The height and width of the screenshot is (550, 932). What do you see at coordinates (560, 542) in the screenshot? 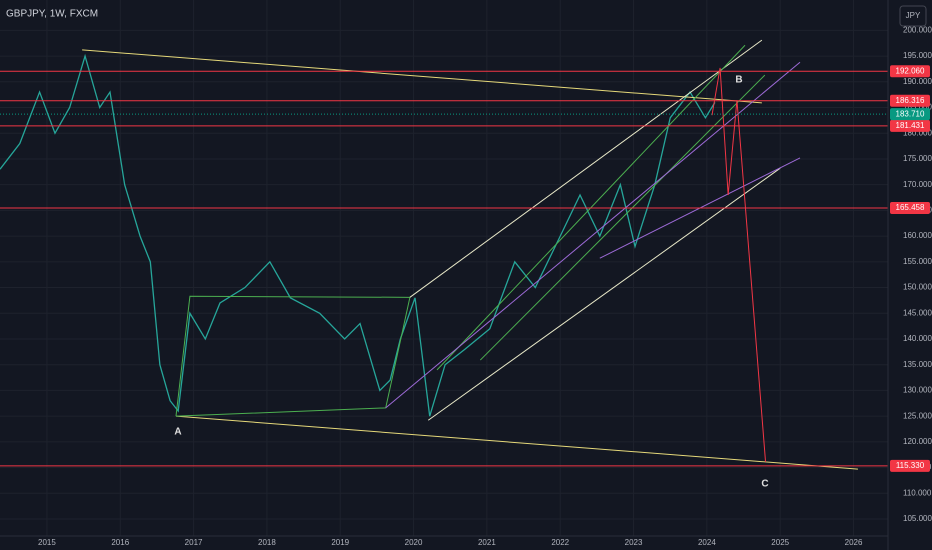
I see `x-tick-label: 2022` at bounding box center [560, 542].